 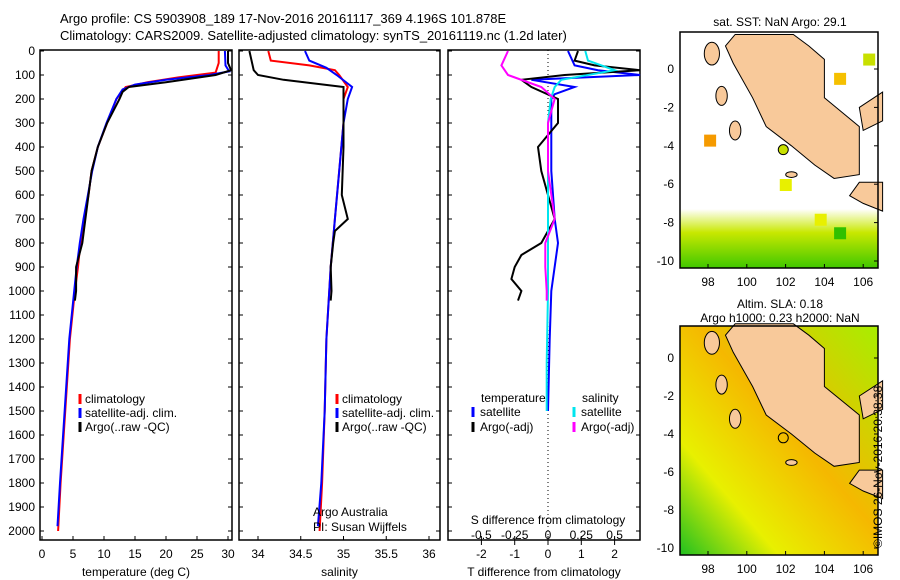 I want to click on y-tick-label: 800, so click(x=25, y=243).